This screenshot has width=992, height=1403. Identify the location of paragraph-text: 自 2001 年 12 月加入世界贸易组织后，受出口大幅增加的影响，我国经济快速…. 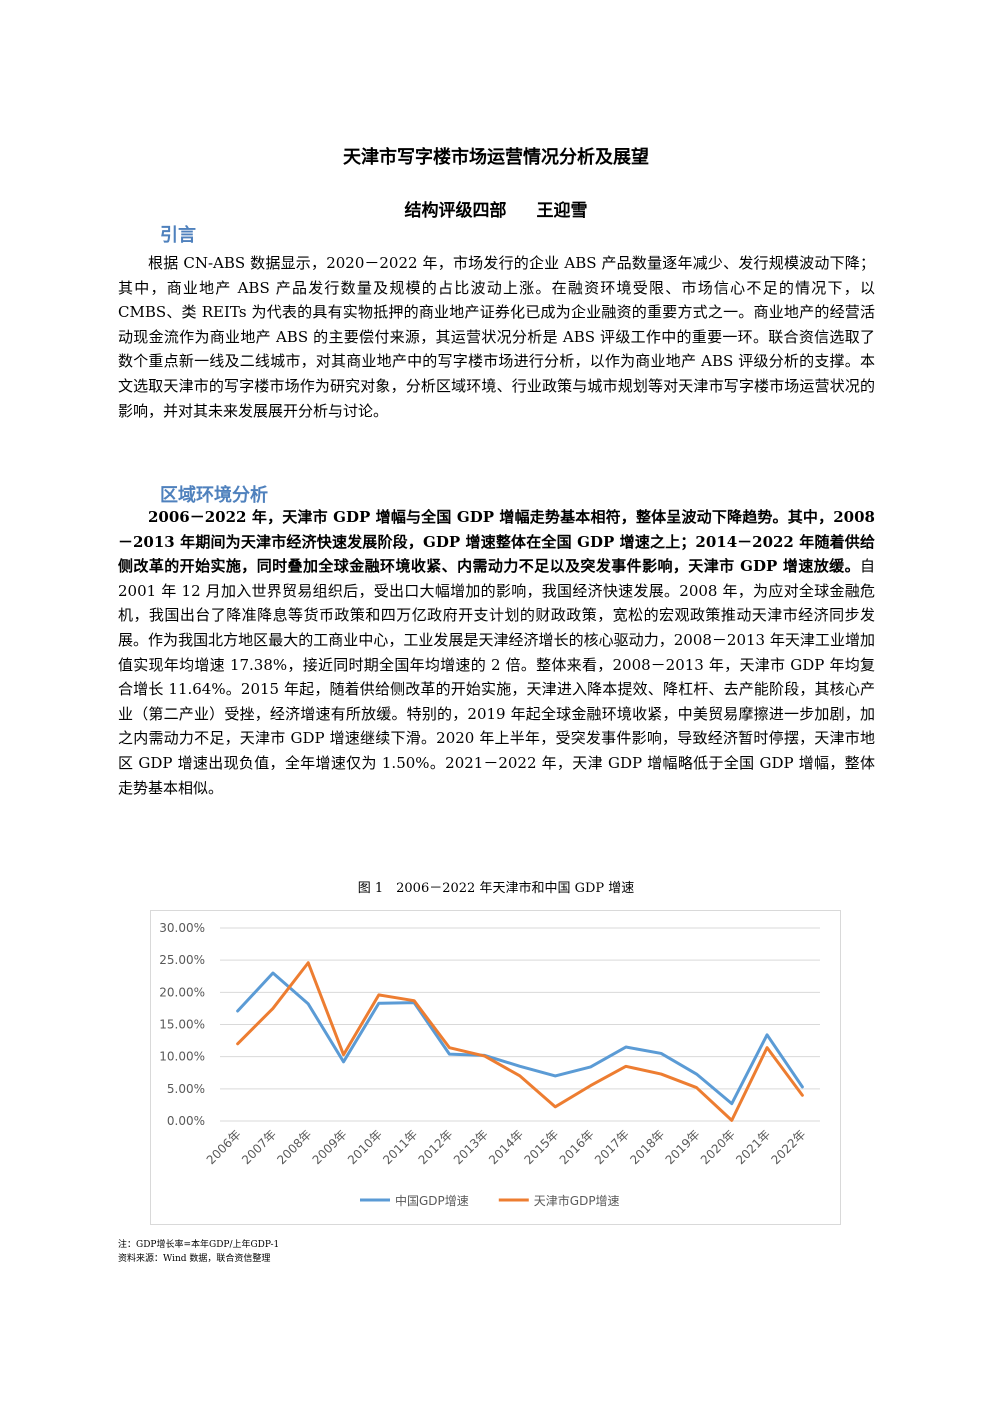
(496, 677).